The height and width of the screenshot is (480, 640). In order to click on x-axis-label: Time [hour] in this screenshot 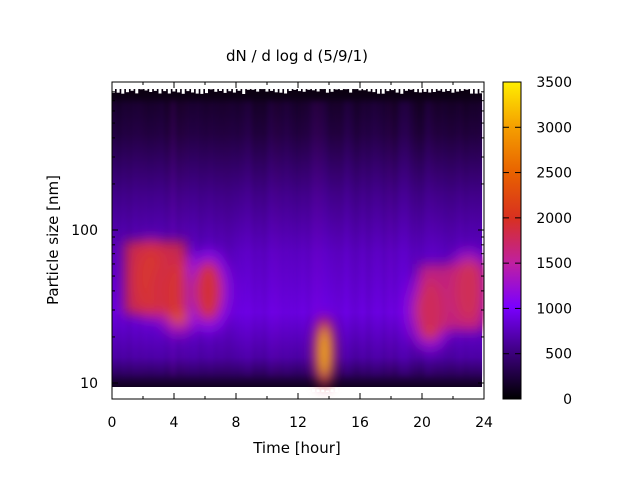, I will do `click(296, 448)`.